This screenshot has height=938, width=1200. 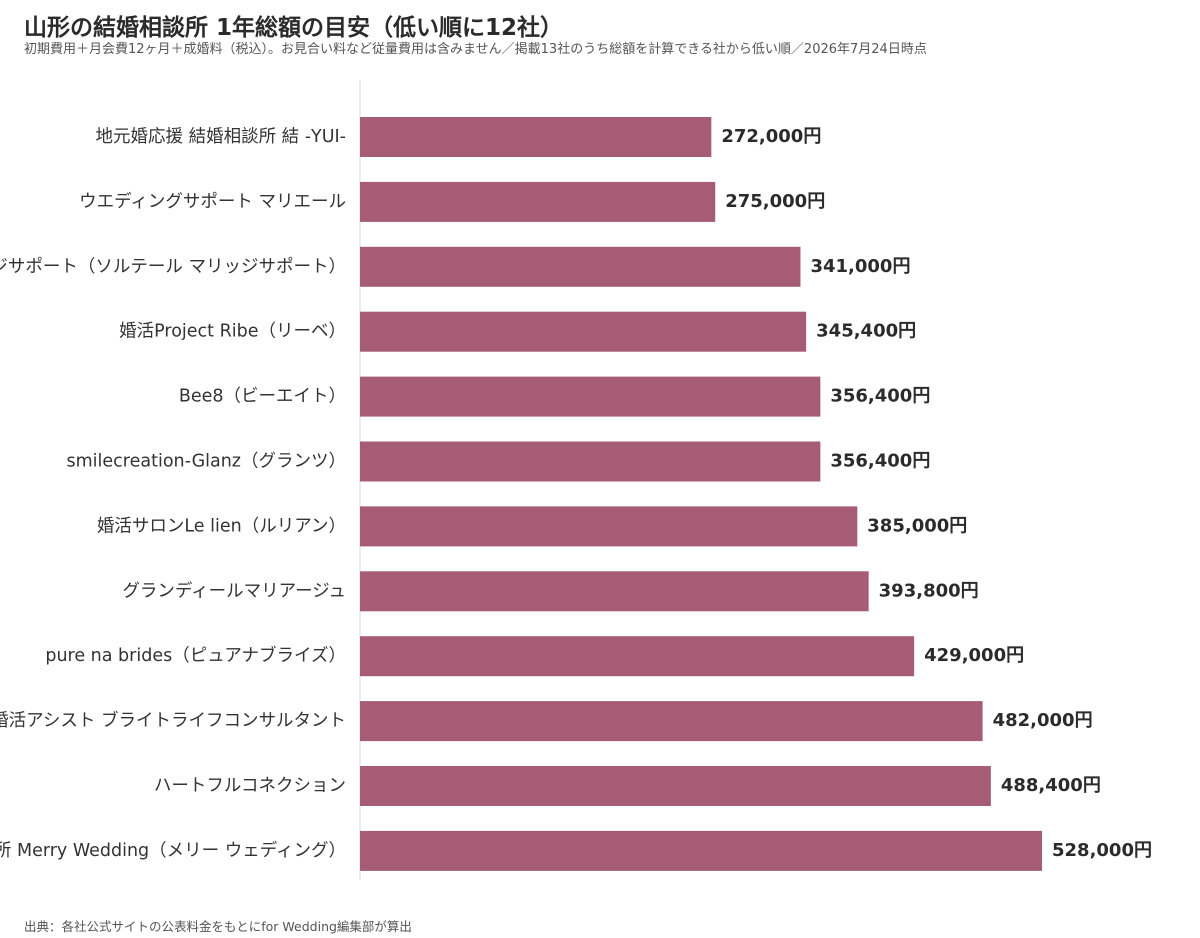 What do you see at coordinates (1102, 850) in the screenshot?
I see `value-label: 528,000円` at bounding box center [1102, 850].